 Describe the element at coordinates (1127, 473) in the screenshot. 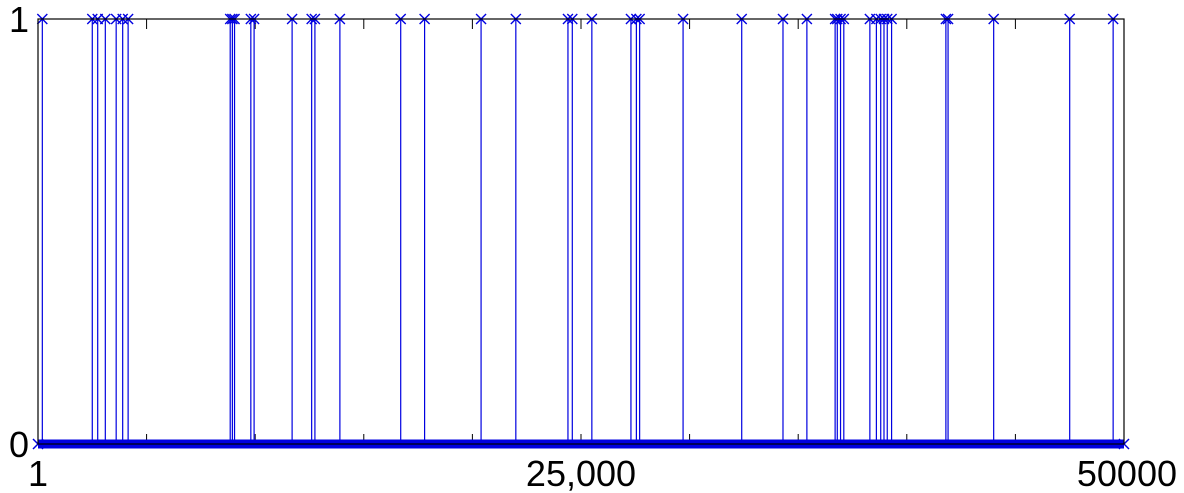

I see `x-tick-label: 50000` at that location.